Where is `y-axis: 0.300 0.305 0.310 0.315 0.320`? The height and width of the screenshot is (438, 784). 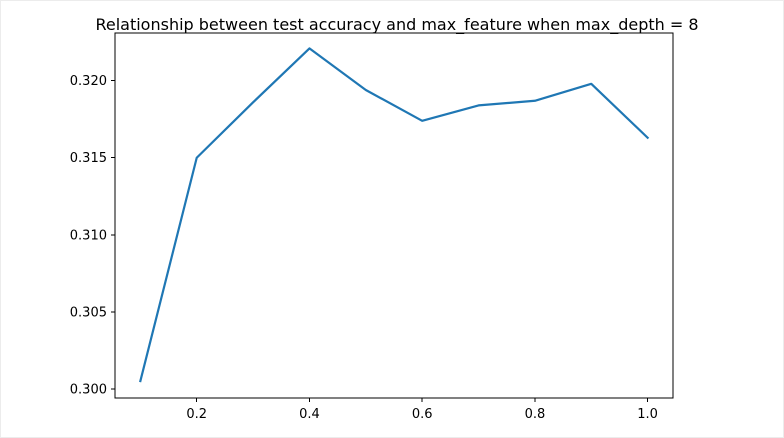
y-axis: 0.300 0.305 0.310 0.315 0.320 is located at coordinates (92, 235).